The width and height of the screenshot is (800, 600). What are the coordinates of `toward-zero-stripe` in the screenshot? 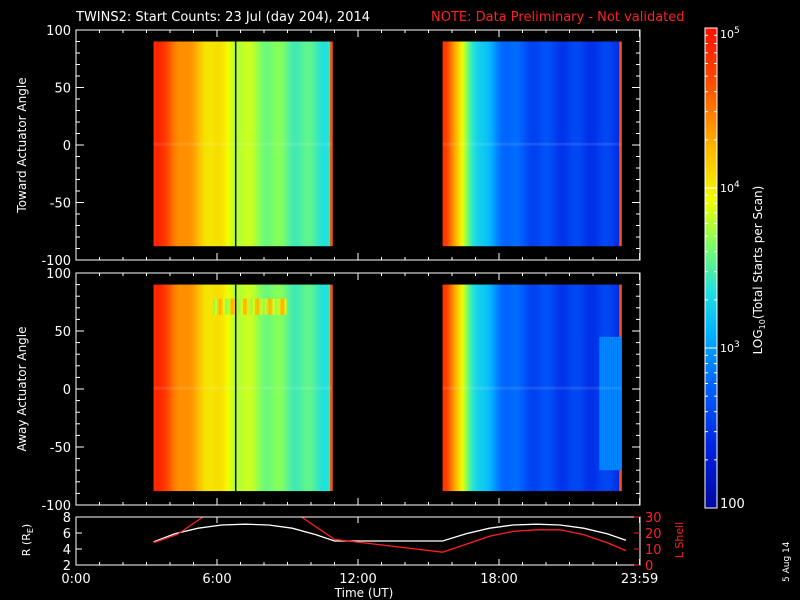 It's located at (532, 144).